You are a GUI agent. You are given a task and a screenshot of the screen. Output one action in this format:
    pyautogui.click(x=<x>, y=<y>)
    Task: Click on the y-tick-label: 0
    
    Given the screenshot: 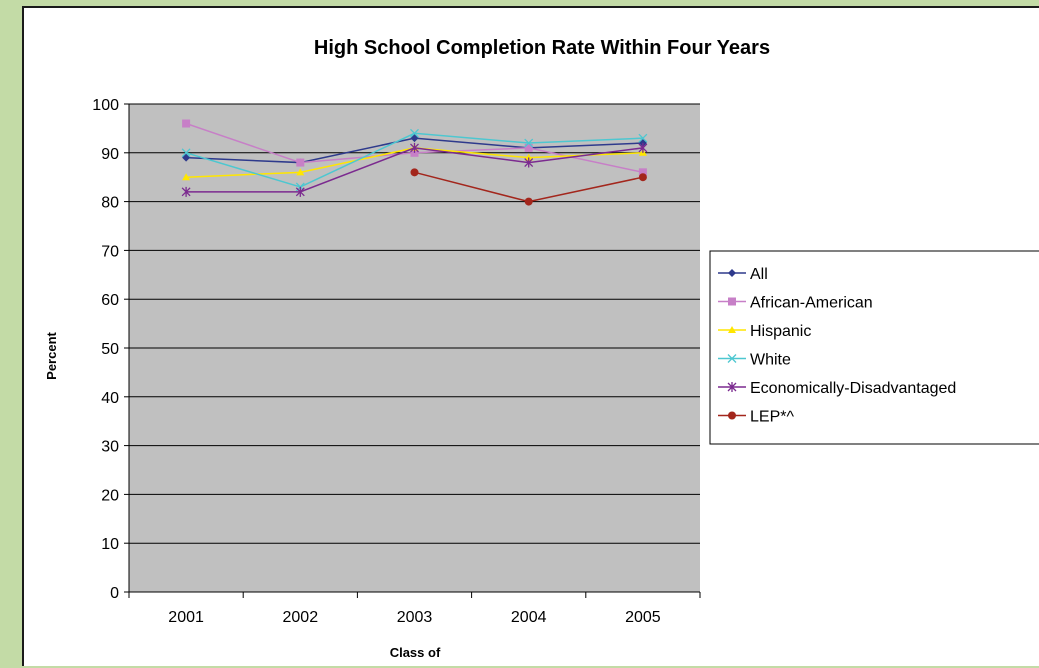 What is the action you would take?
    pyautogui.click(x=114, y=593)
    